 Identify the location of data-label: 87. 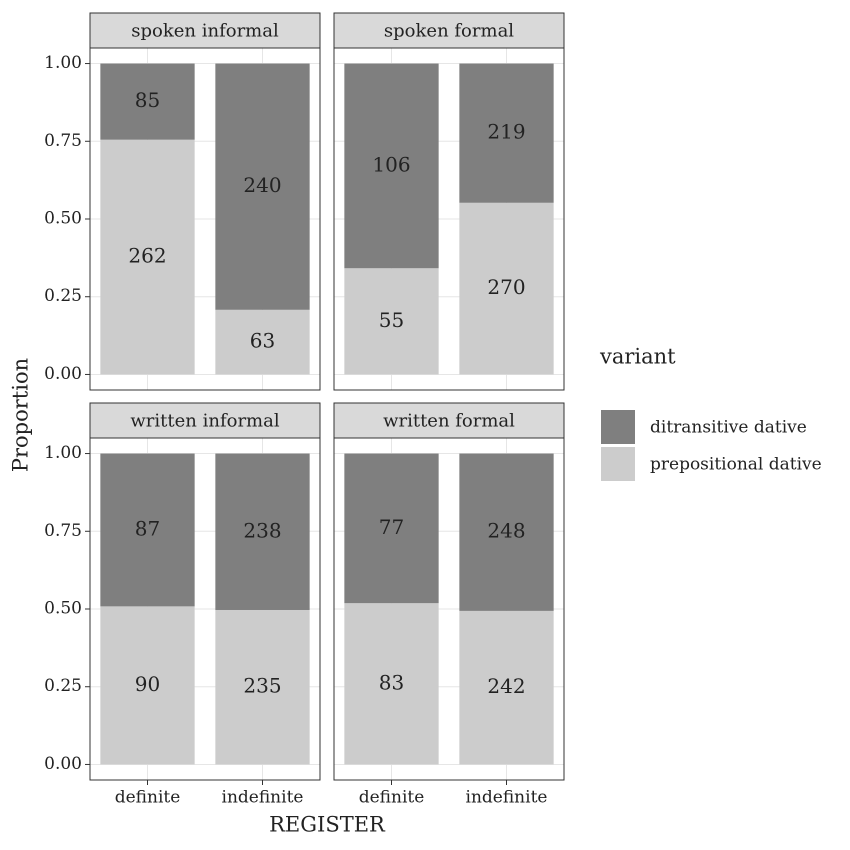
(147, 528).